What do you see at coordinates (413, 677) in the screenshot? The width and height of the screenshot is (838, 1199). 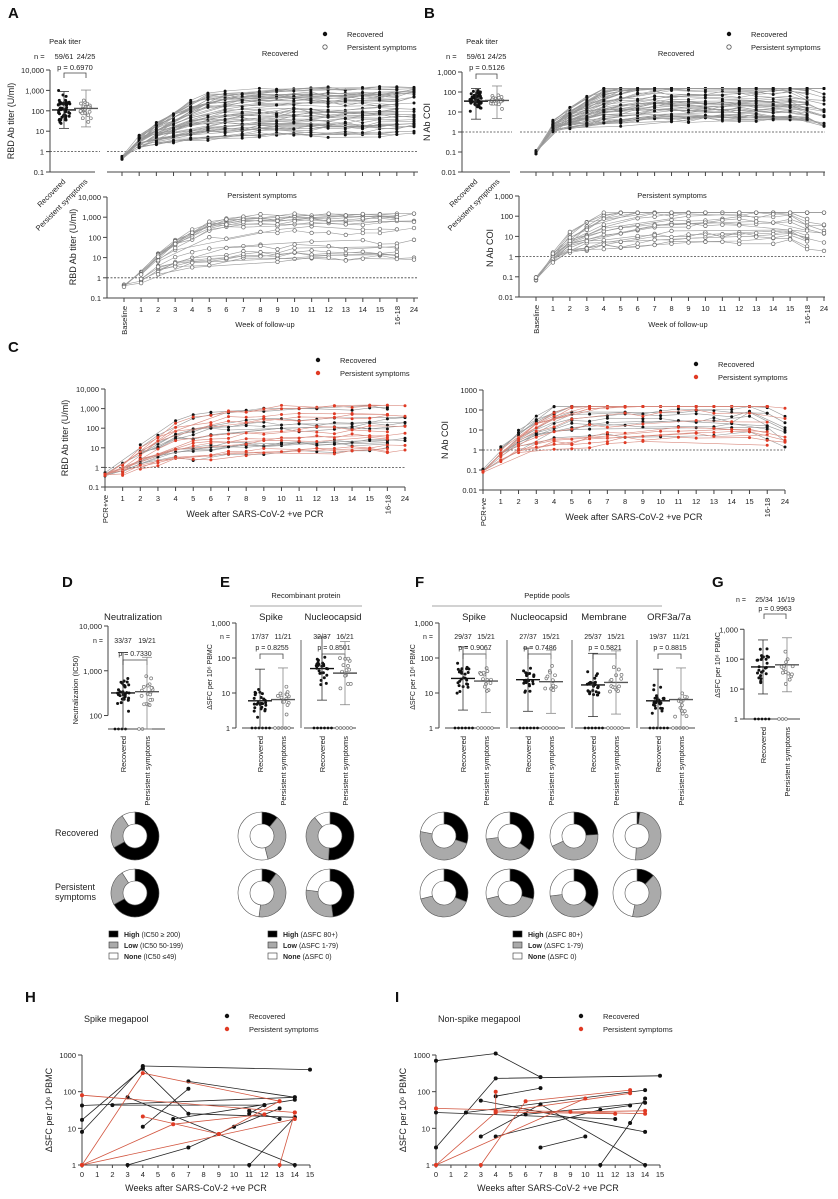 I see `f-y-axis-label: ΔSFC per 10⁶ PBMC` at bounding box center [413, 677].